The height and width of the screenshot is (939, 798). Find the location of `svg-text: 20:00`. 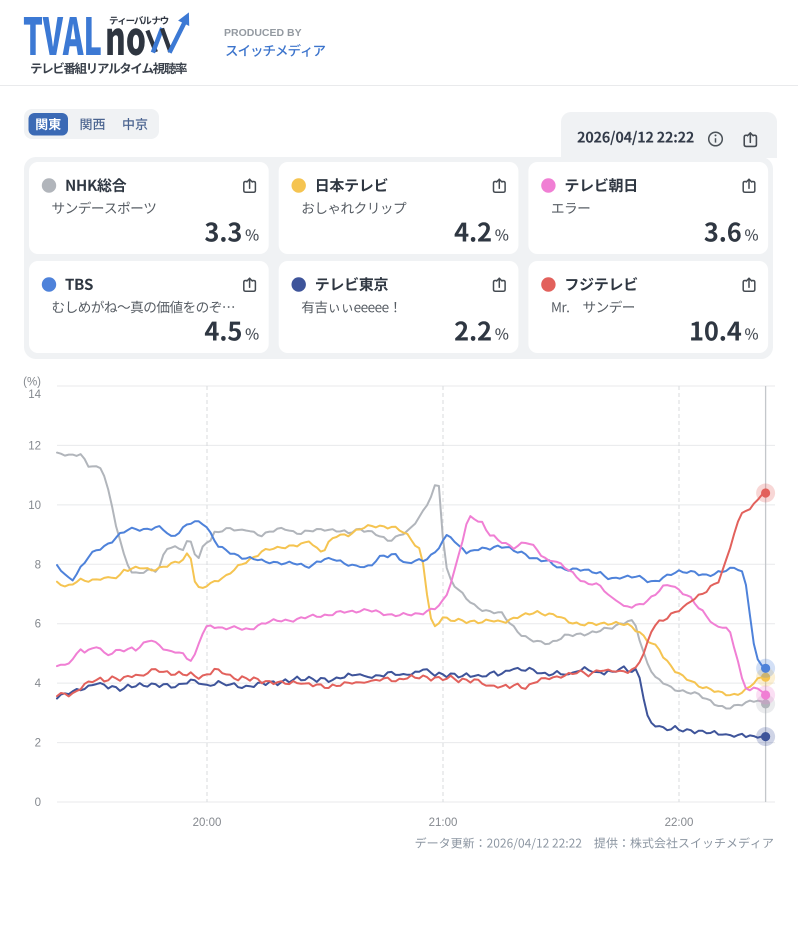

svg-text: 20:00 is located at coordinates (207, 823).